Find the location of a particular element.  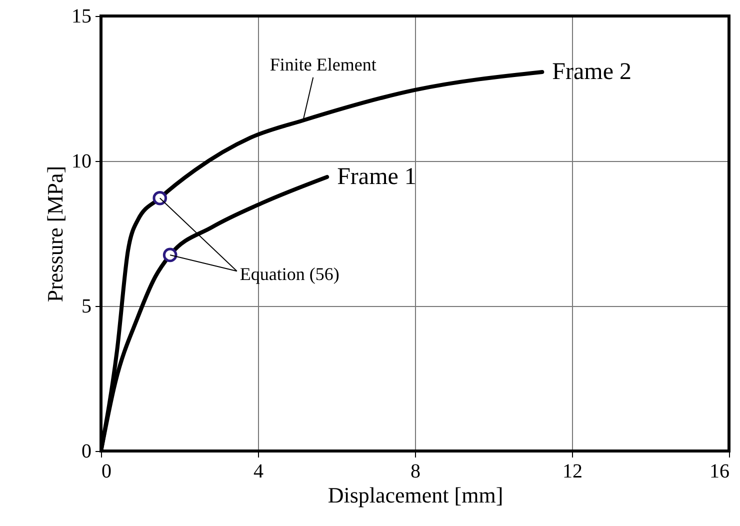

annotation: Finite Element is located at coordinates (323, 64).